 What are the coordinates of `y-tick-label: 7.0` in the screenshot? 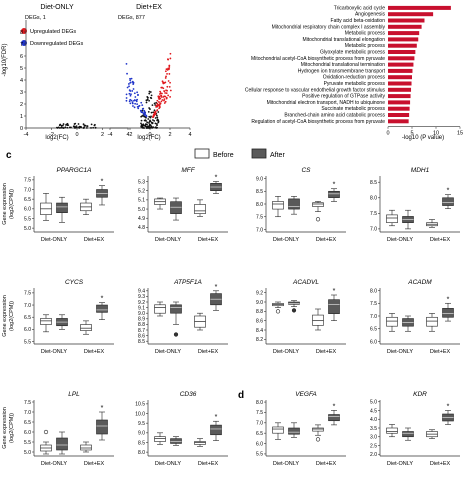 It's located at (259, 230).